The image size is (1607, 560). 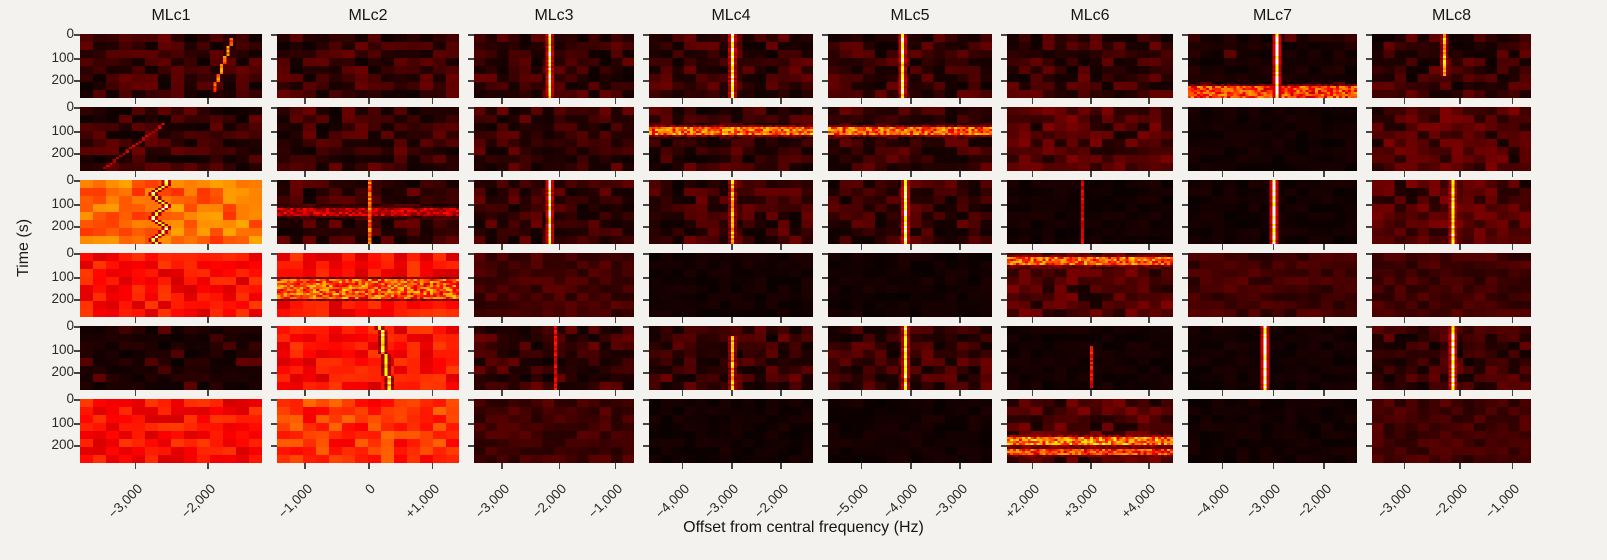 I want to click on spectrogram-panel-MLc5-row5, so click(x=907, y=361).